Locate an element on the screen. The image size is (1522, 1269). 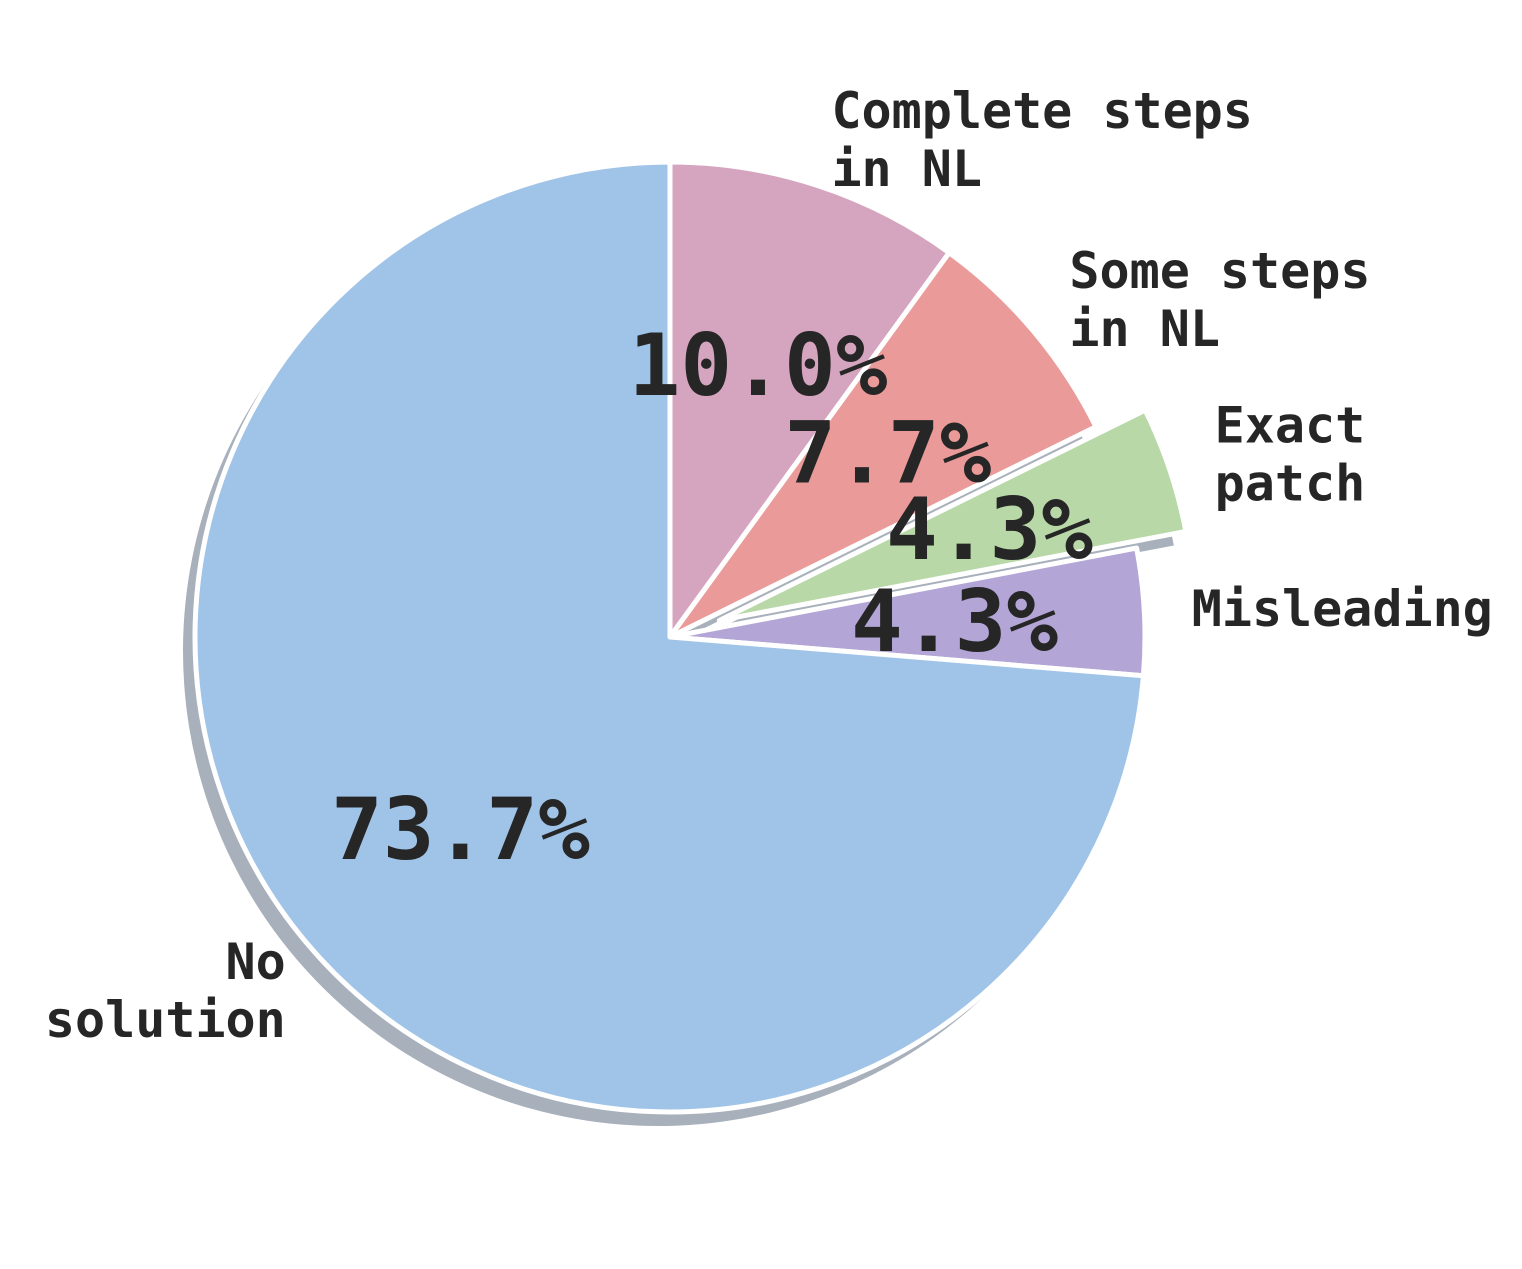
slice-category-label: Exact patch is located at coordinates (1290, 454).